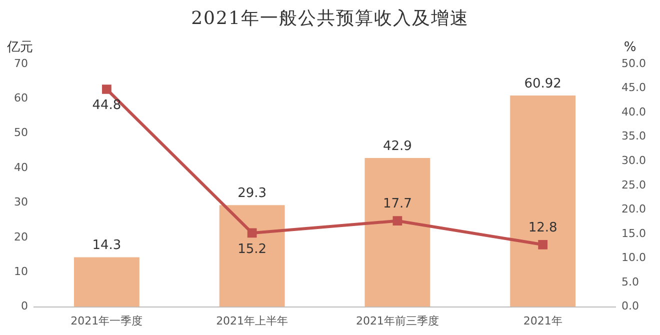 The height and width of the screenshot is (335, 660). What do you see at coordinates (21, 202) in the screenshot?
I see `y-tick-label: 30` at bounding box center [21, 202].